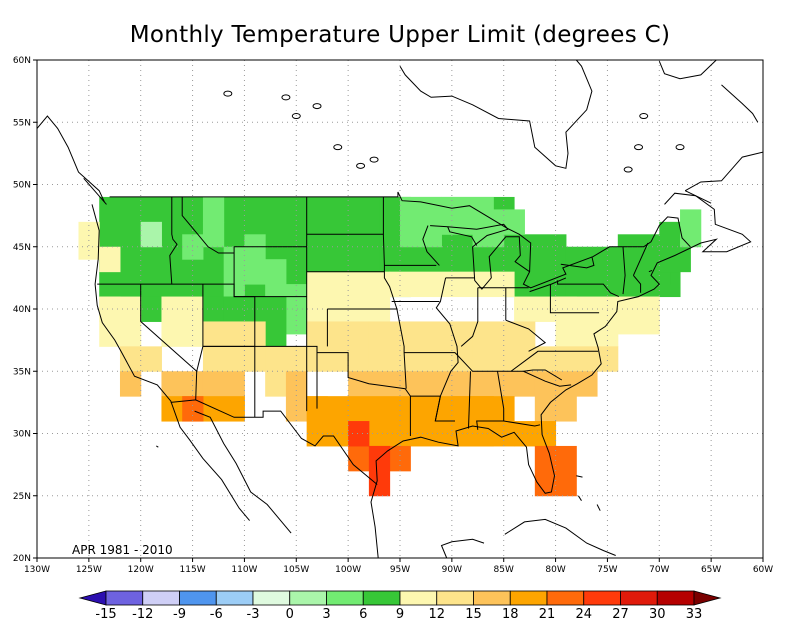  What do you see at coordinates (22, 248) in the screenshot?
I see `y-tick-label: 45N` at bounding box center [22, 248].